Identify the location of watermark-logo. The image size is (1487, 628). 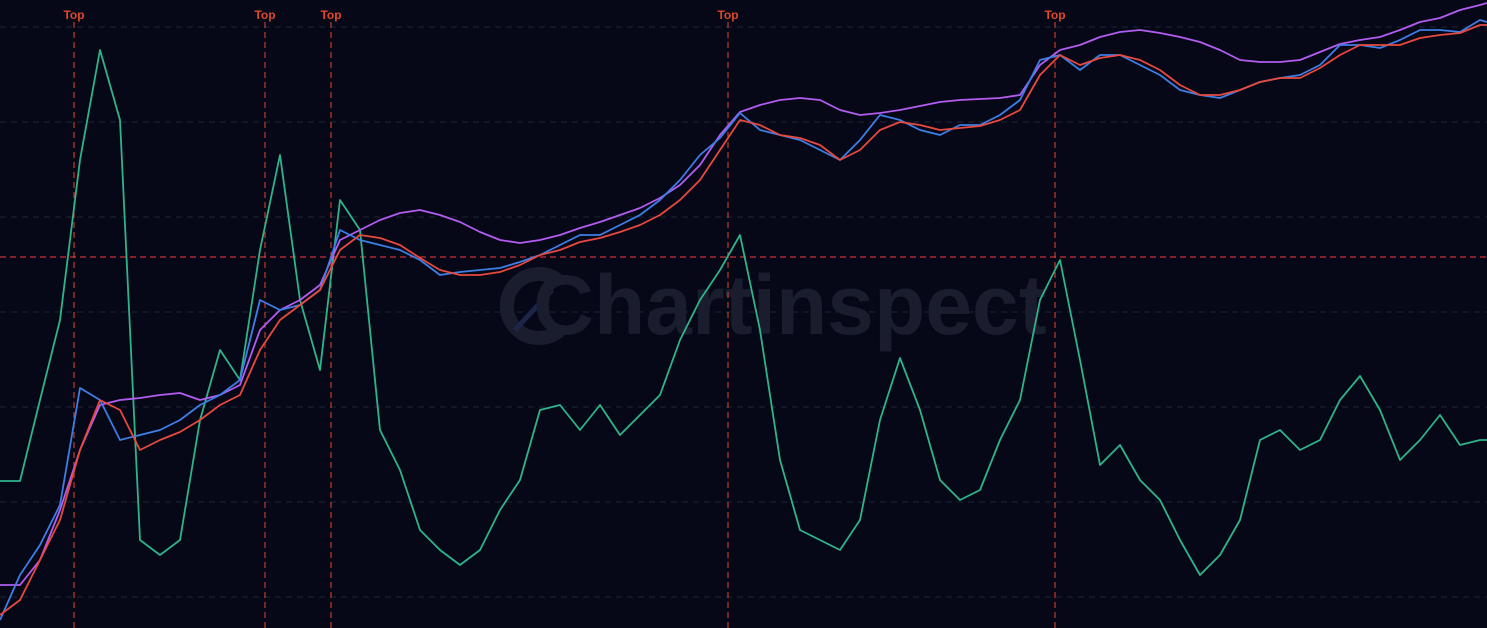
(532, 306).